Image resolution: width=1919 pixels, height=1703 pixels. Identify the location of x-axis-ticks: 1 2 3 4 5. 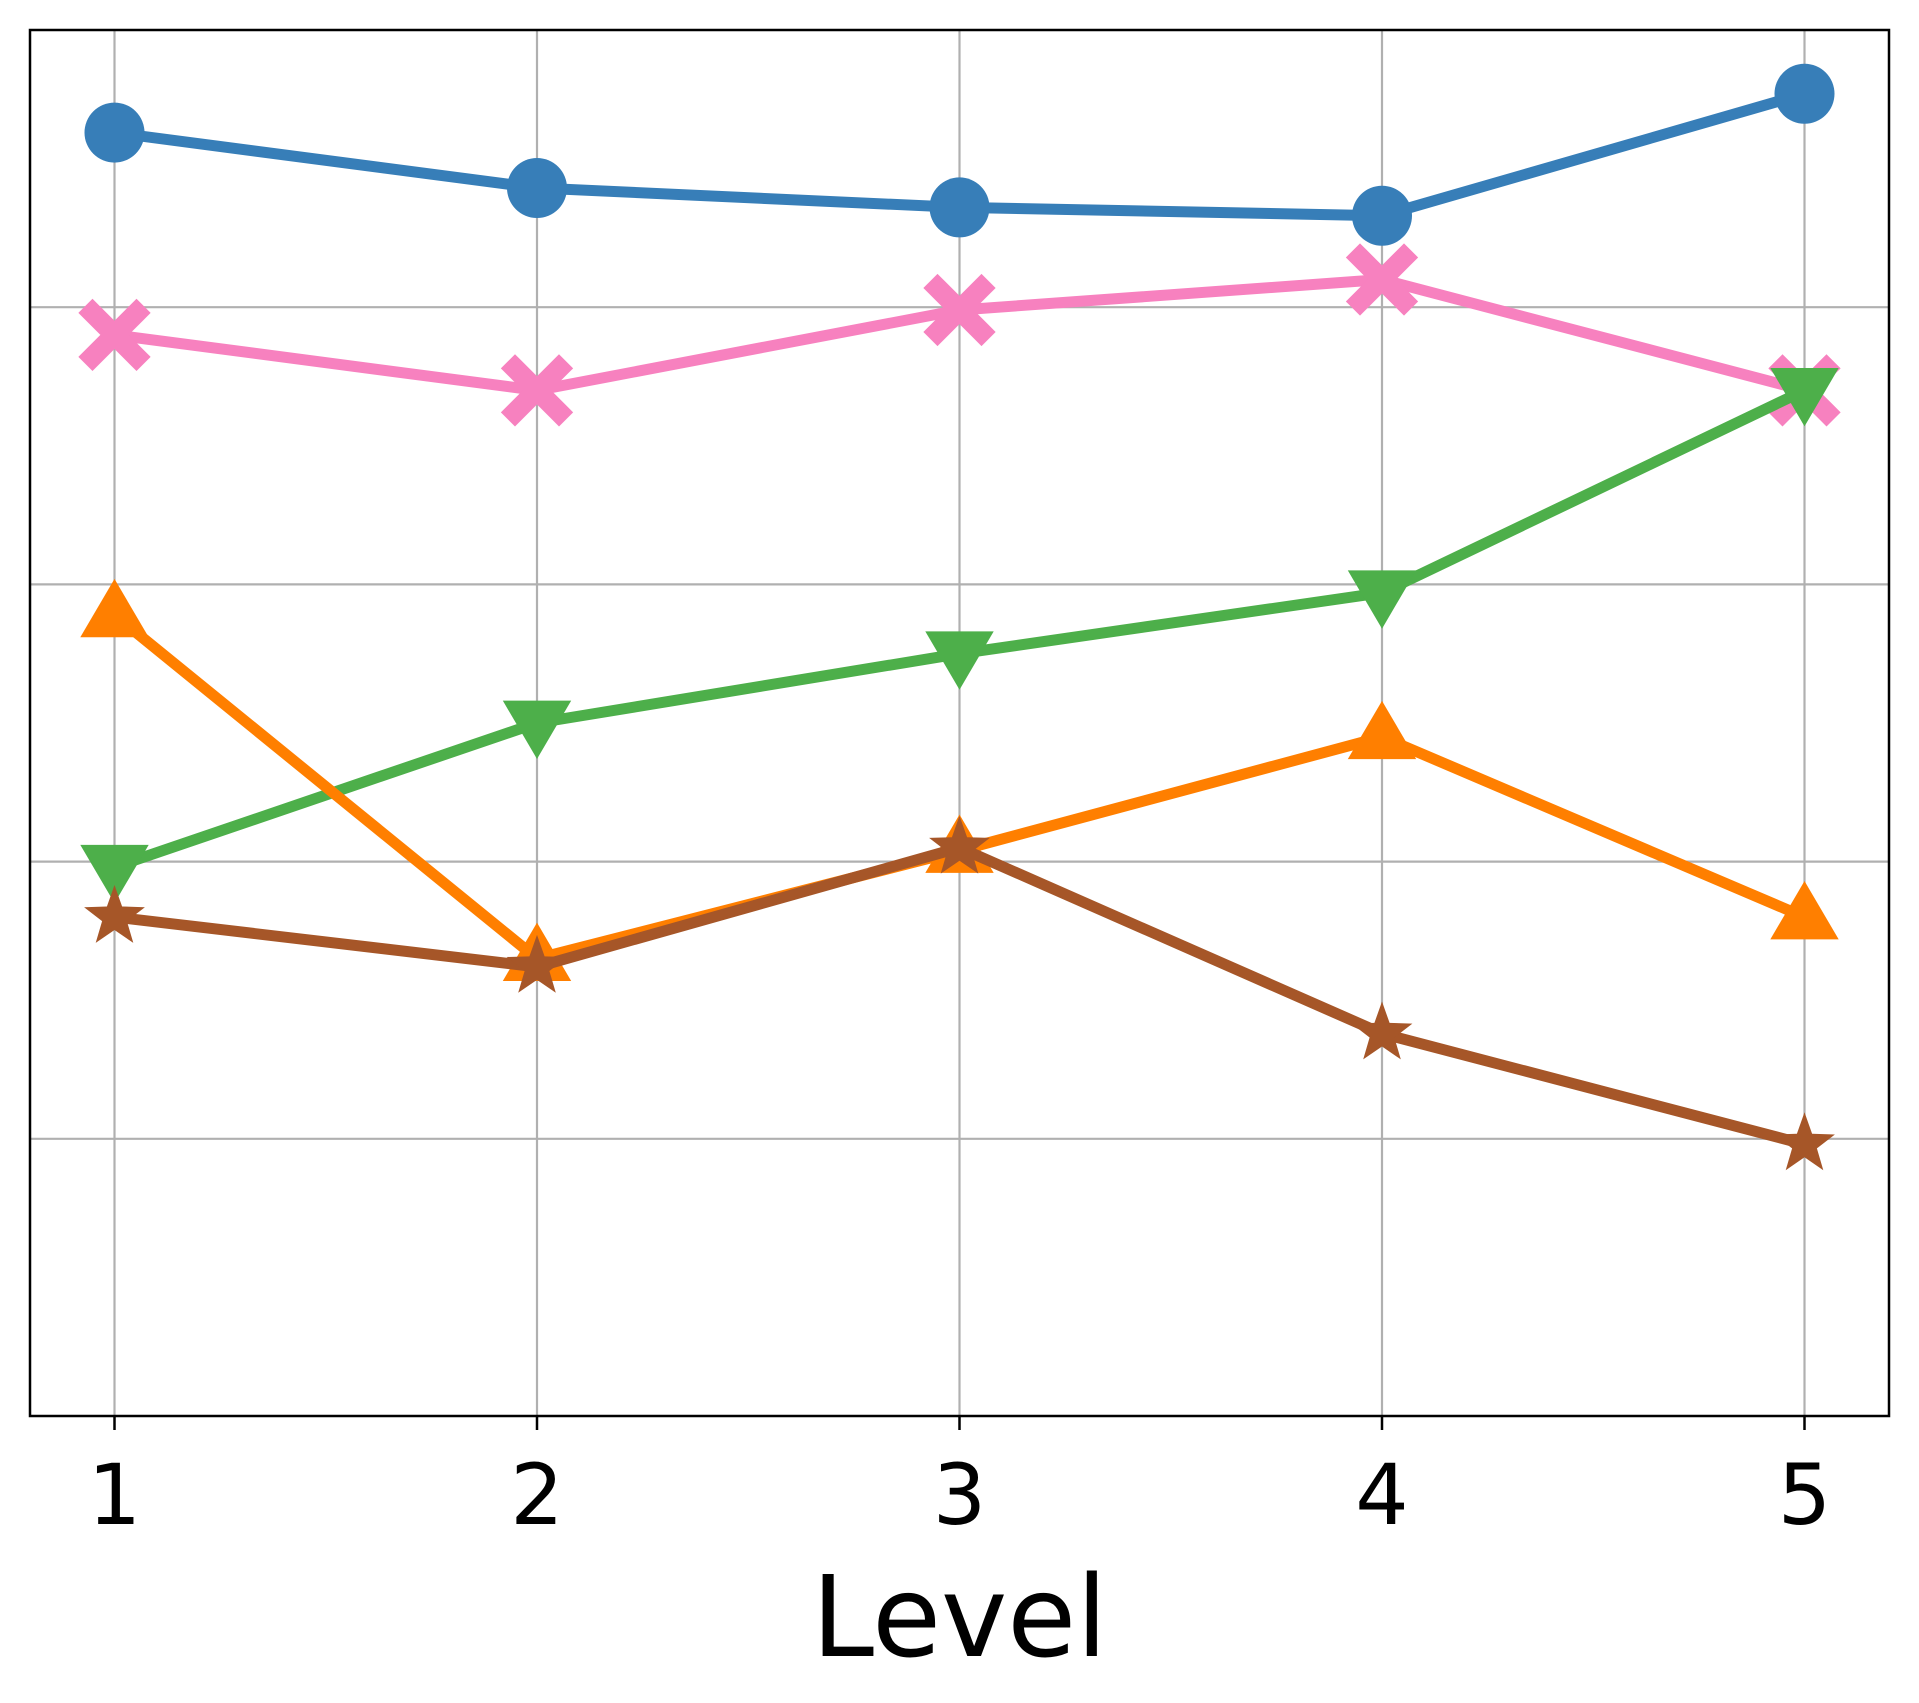
(959, 1480).